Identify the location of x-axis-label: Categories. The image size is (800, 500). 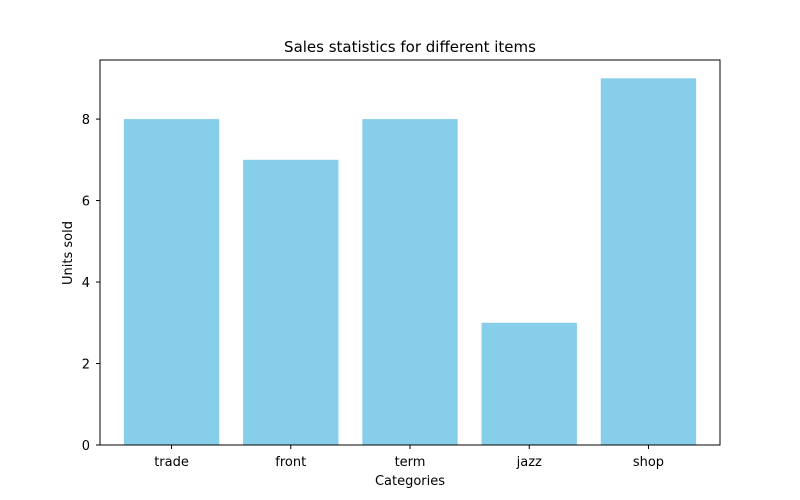
(410, 481).